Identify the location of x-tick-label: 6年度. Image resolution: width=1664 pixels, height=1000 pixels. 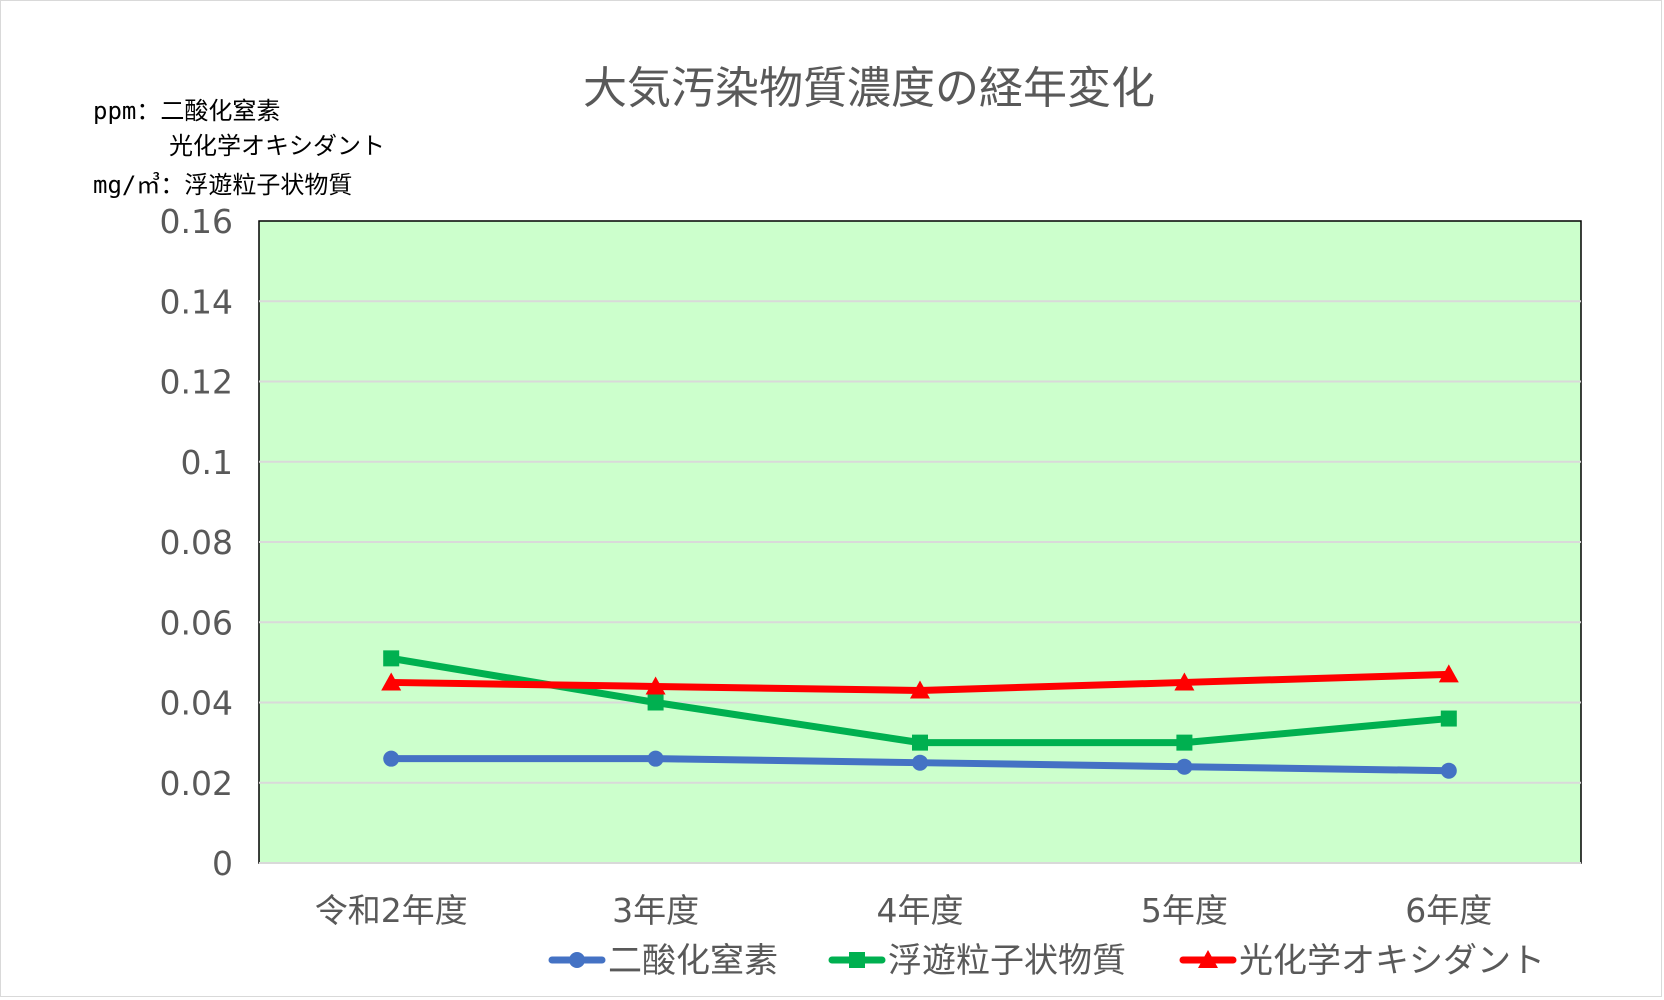
(1448, 910).